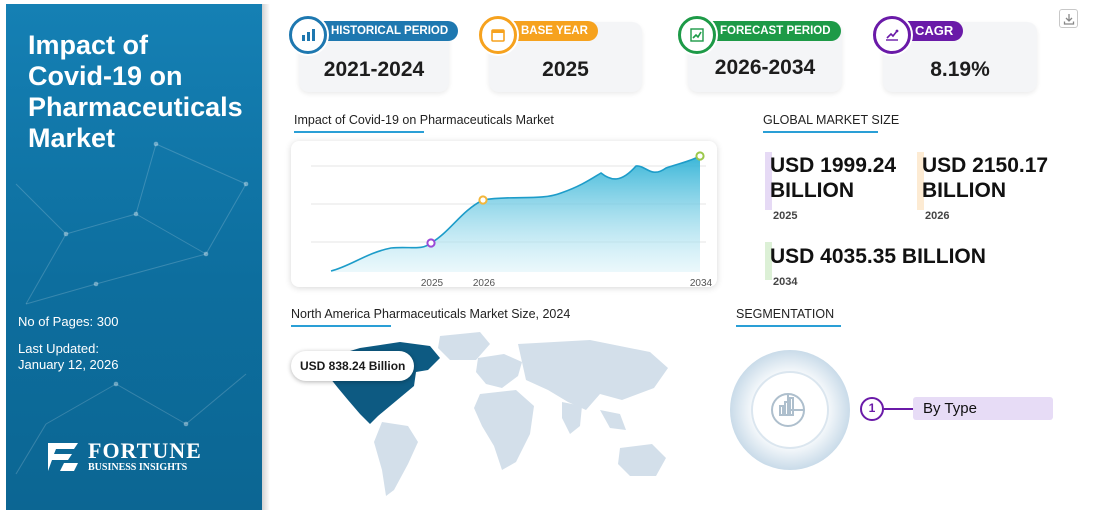  What do you see at coordinates (373, 53) in the screenshot?
I see `stat-card-historical: HISTORICAL PERIOD 2021-2024` at bounding box center [373, 53].